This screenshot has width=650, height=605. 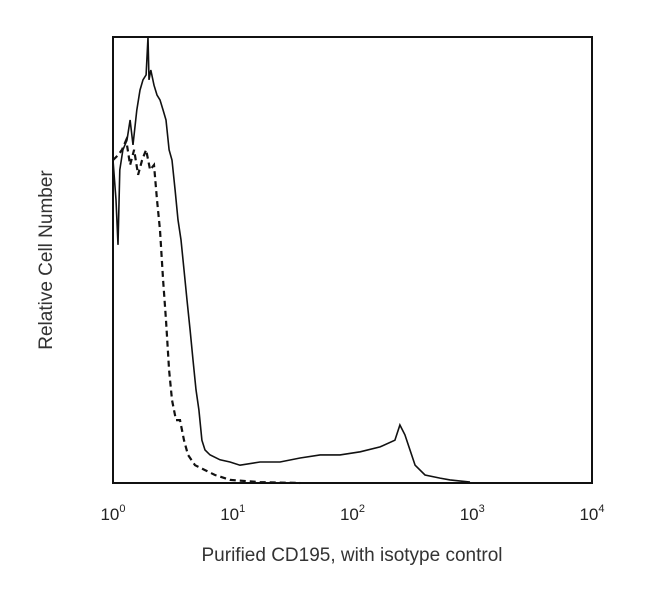 What do you see at coordinates (472, 513) in the screenshot?
I see `x-tick-label: 10³` at bounding box center [472, 513].